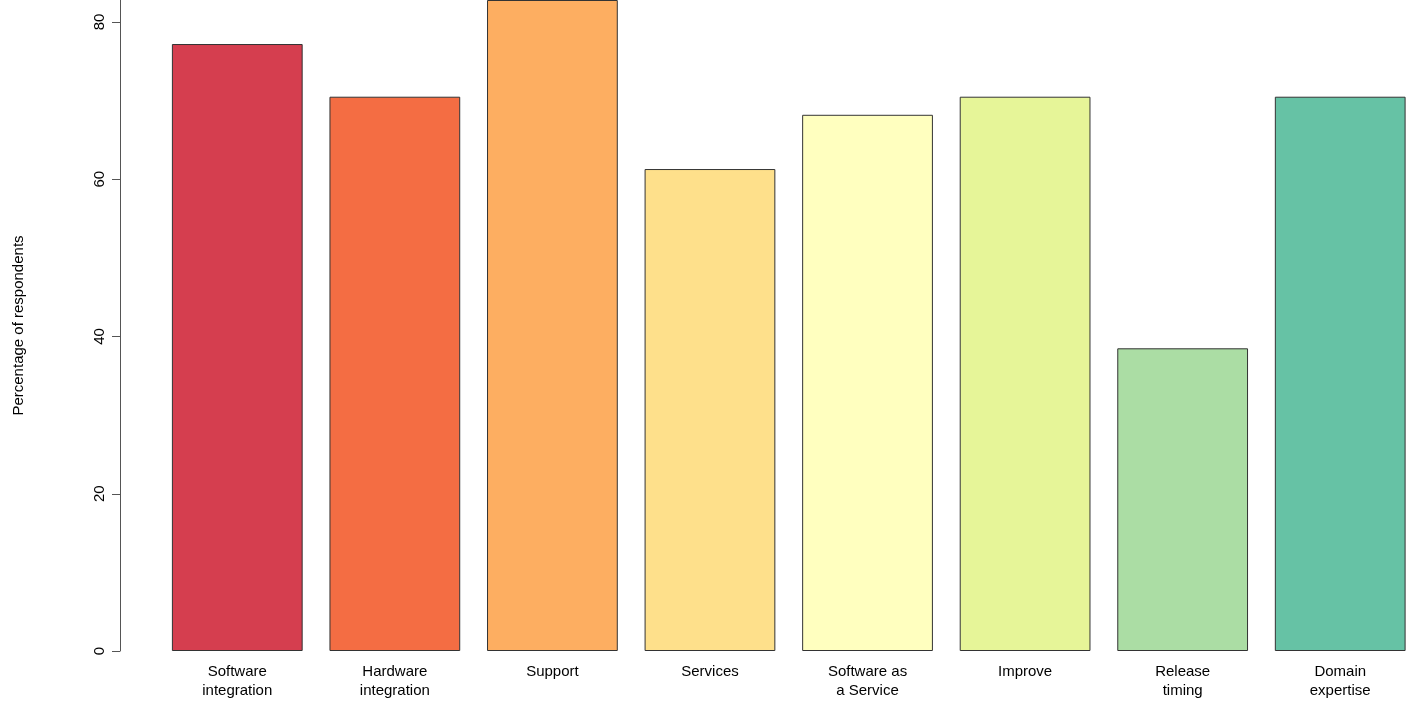  Describe the element at coordinates (394, 680) in the screenshot. I see `x-tick-label: Hardware integration` at that location.